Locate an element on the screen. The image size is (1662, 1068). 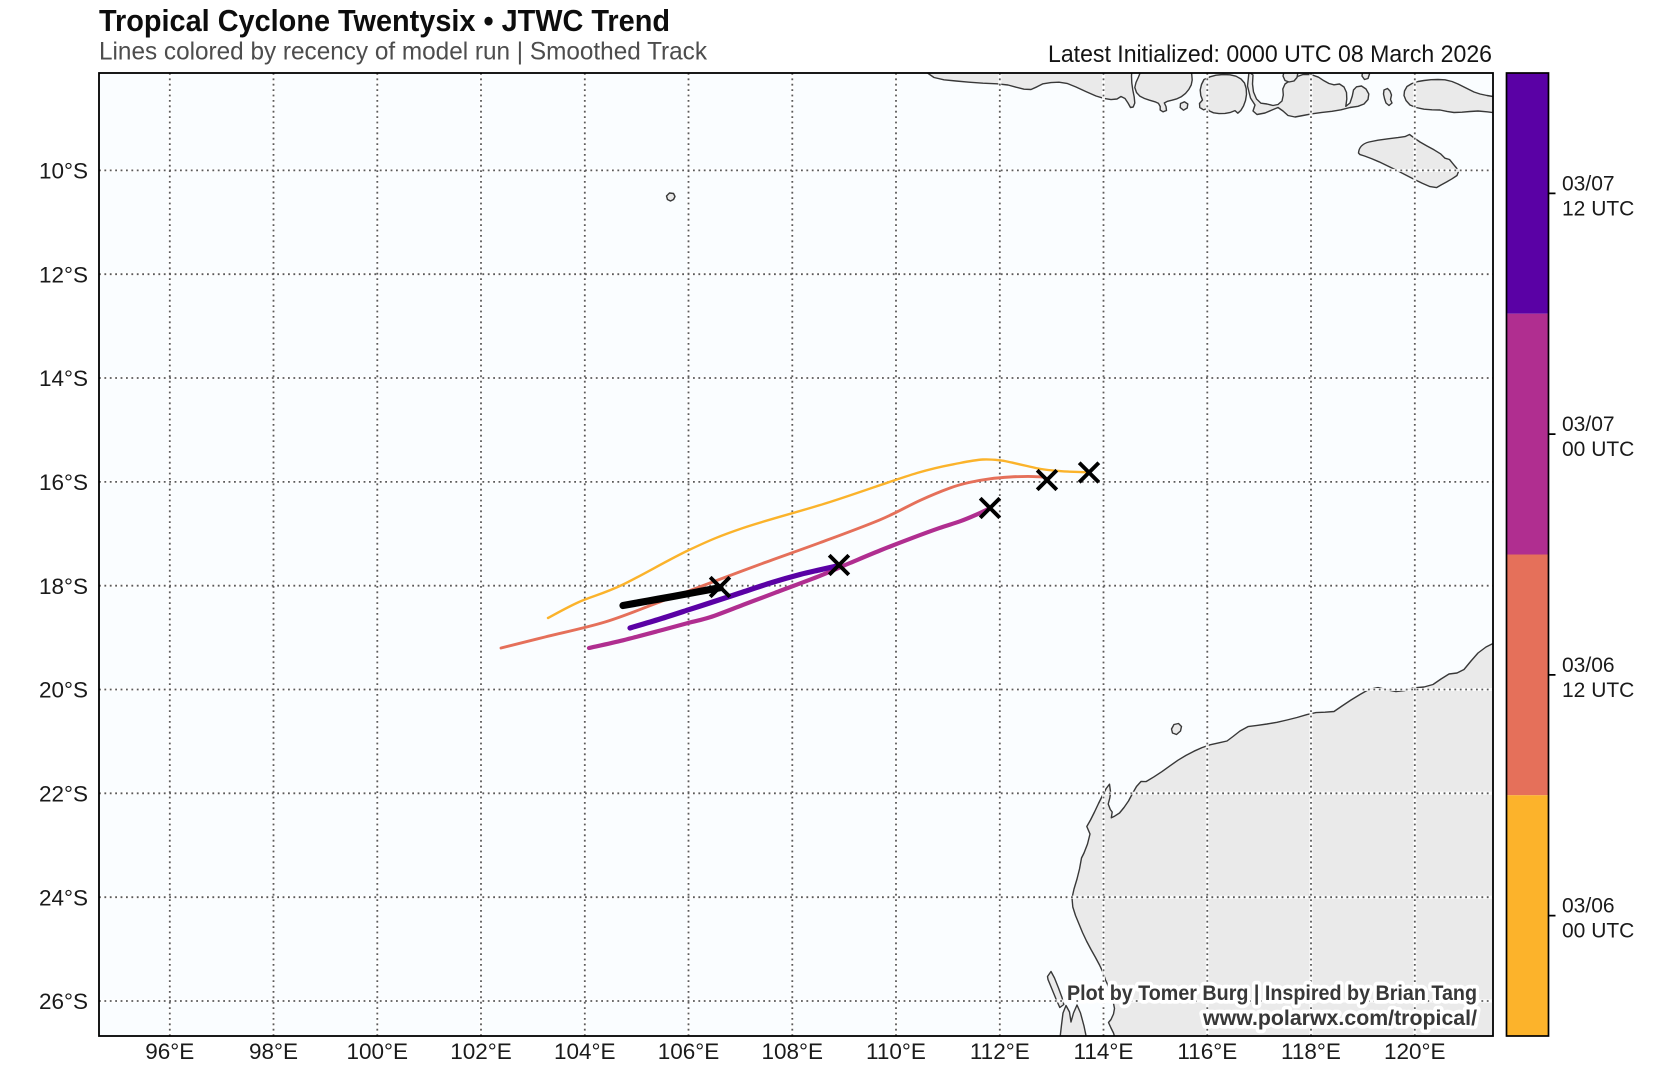
svg-text: 118°E is located at coordinates (1311, 1051).